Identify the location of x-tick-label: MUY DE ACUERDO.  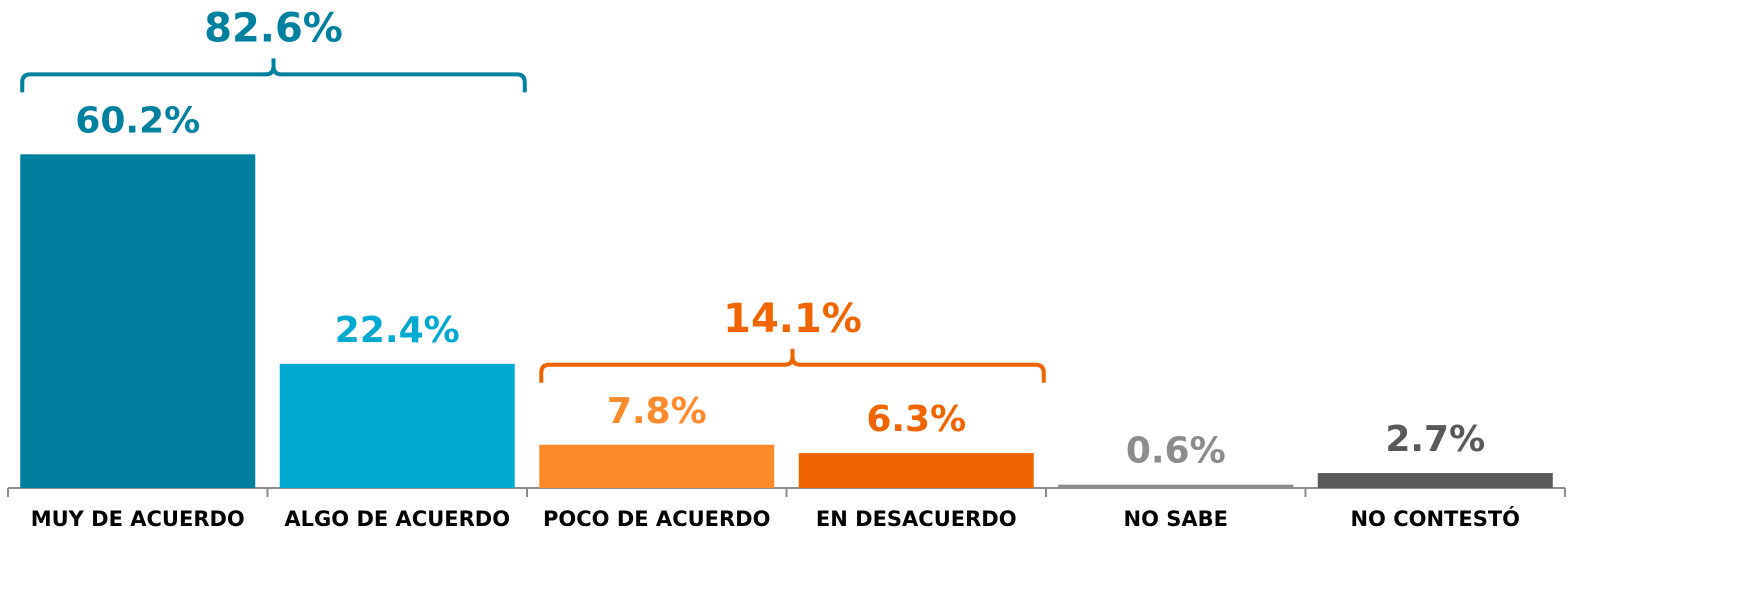
(138, 519).